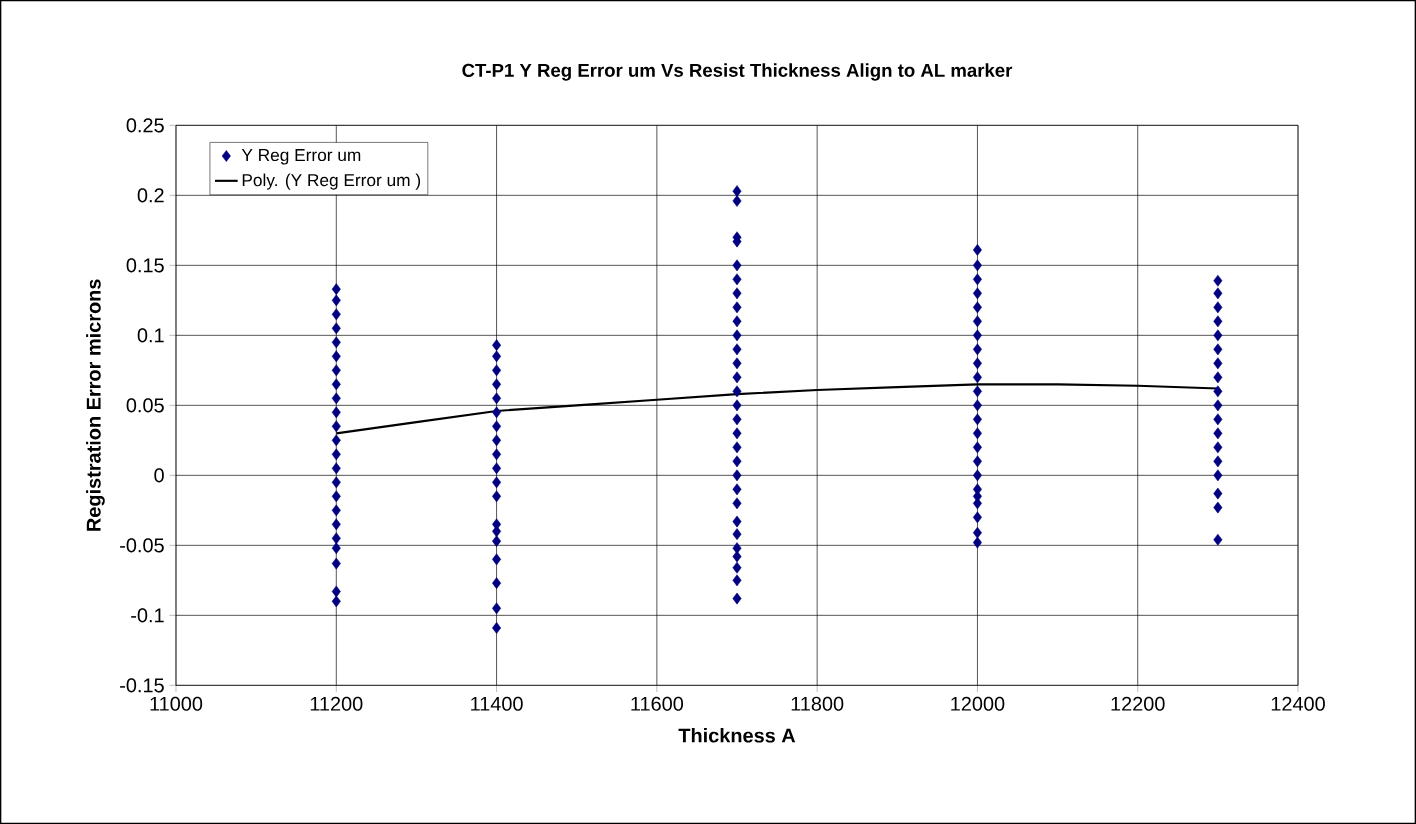 The height and width of the screenshot is (824, 1416). I want to click on y-tick-label: -0.1, so click(147, 615).